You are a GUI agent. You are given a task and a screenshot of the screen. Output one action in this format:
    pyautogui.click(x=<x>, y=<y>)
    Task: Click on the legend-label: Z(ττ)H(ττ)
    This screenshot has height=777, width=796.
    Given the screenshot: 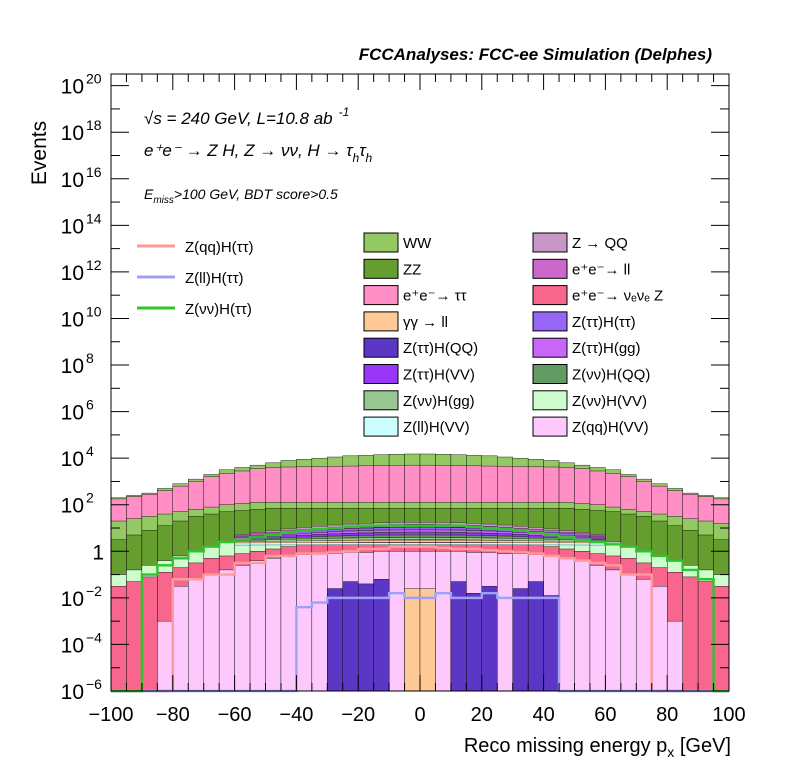 What is the action you would take?
    pyautogui.click(x=604, y=322)
    